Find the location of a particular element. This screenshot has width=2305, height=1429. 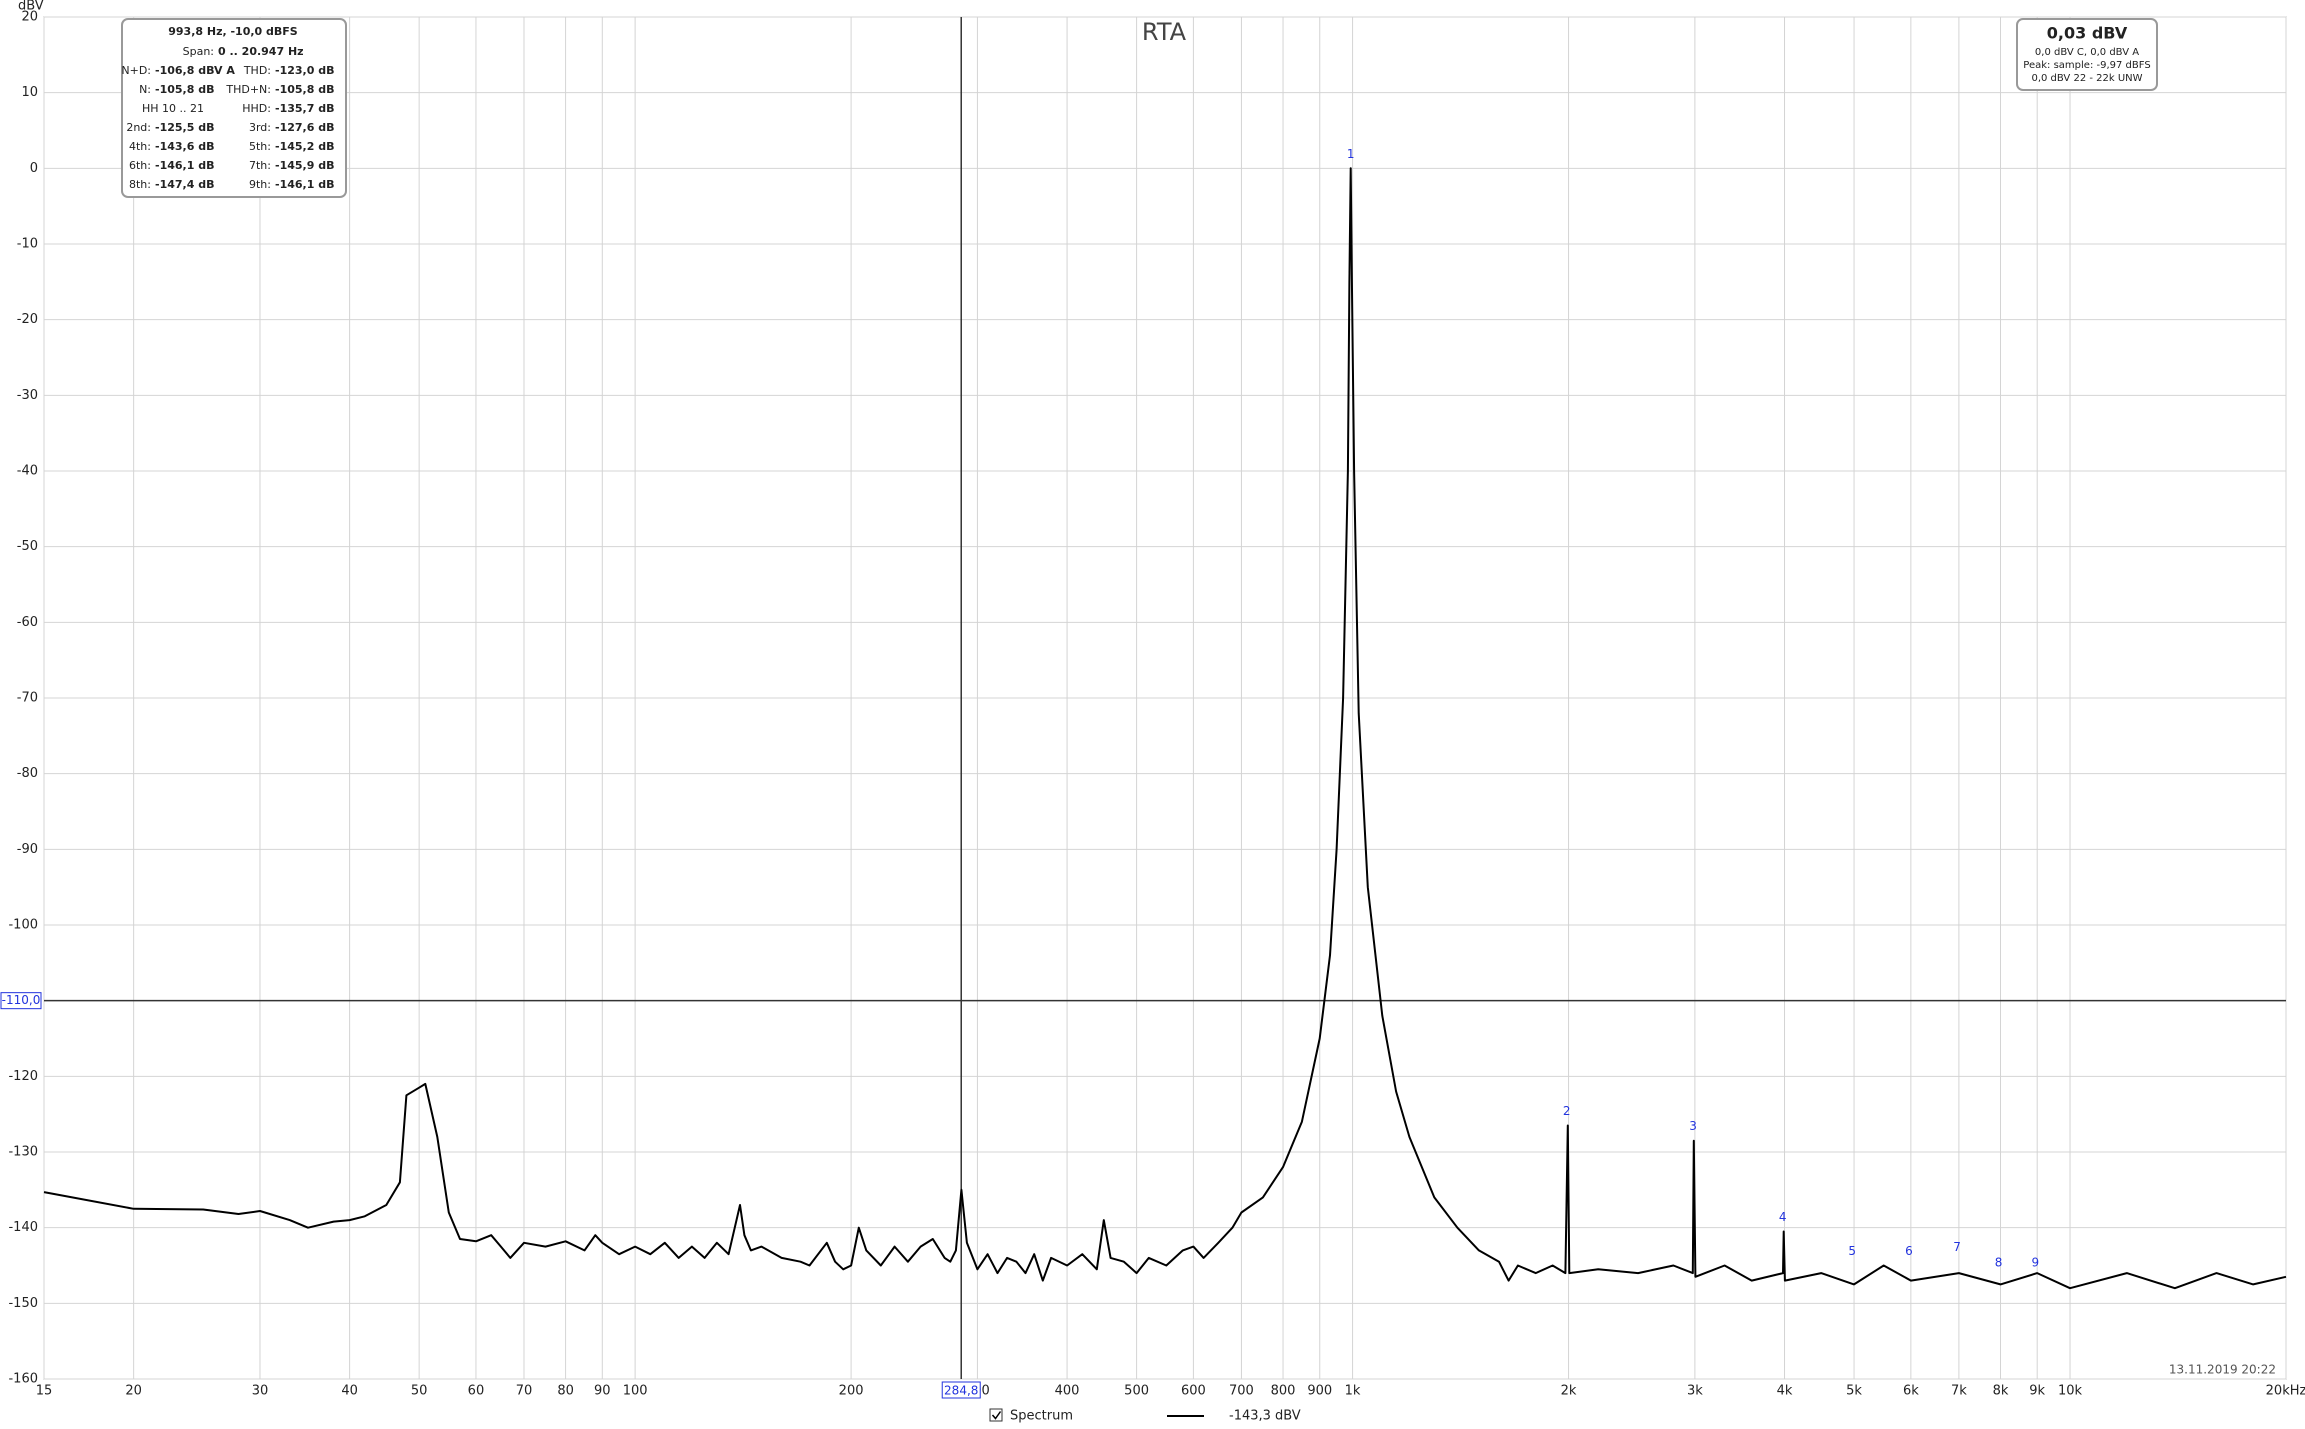

harmonic-marker: 5 is located at coordinates (1852, 1251).